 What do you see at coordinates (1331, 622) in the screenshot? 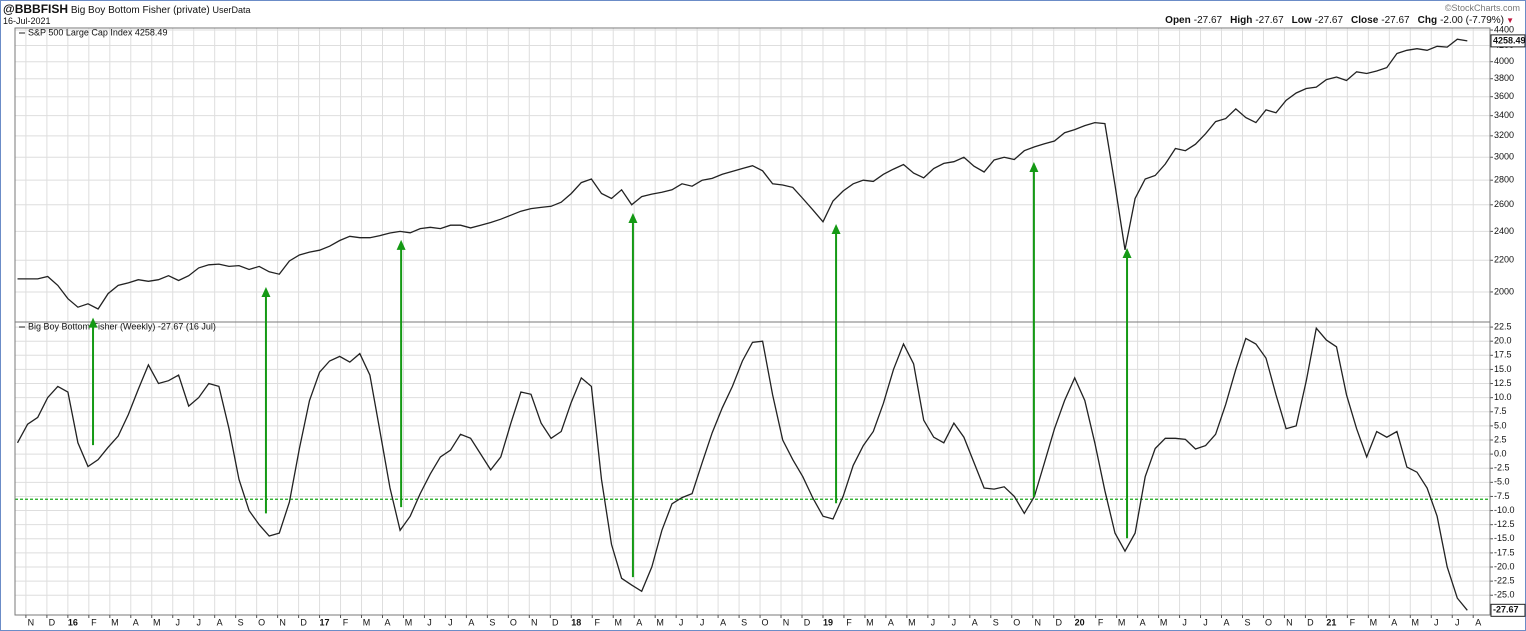
I see `x-tick-label: 21` at bounding box center [1331, 622].